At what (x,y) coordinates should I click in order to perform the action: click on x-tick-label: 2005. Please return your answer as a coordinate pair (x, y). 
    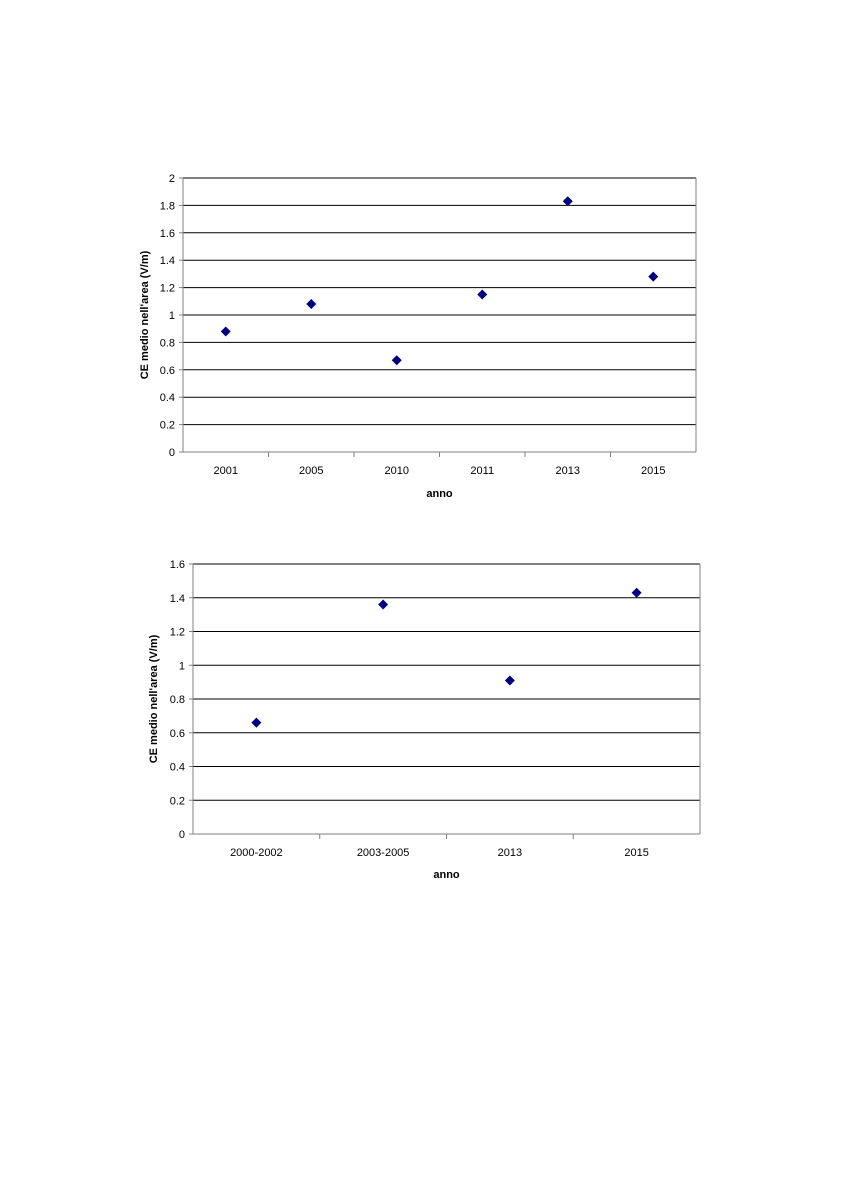
    Looking at the image, I should click on (311, 471).